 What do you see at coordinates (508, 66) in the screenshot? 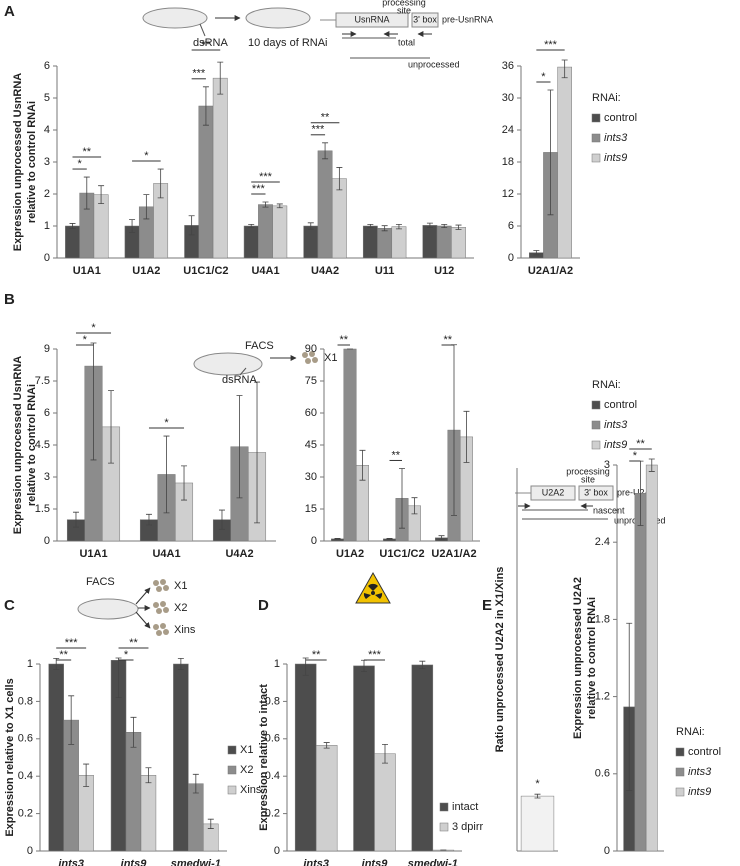
I see `y-tick-label: 36` at bounding box center [508, 66].